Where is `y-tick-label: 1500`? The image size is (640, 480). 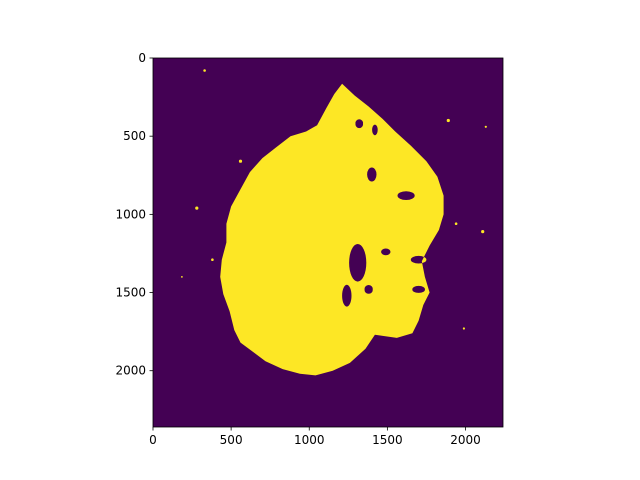 y-tick-label: 1500 is located at coordinates (130, 293).